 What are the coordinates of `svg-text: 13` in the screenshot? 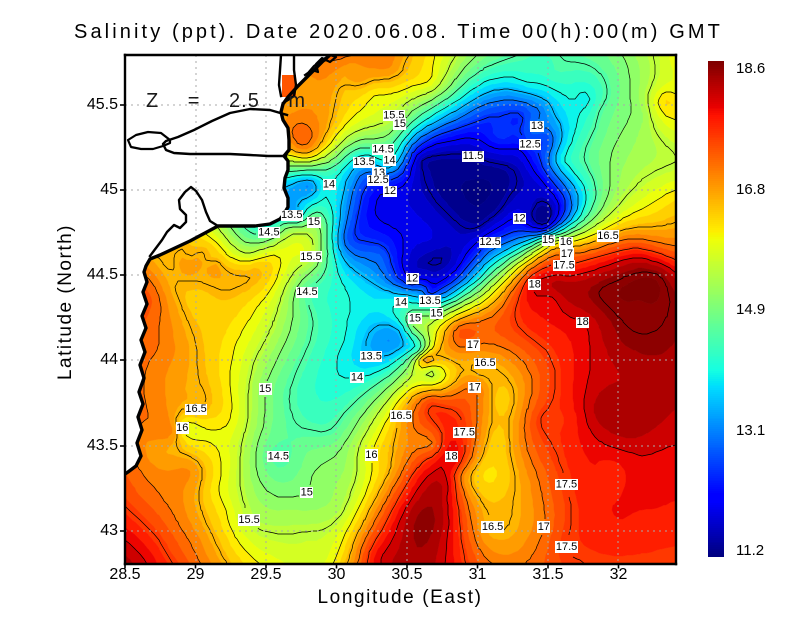 It's located at (537, 126).